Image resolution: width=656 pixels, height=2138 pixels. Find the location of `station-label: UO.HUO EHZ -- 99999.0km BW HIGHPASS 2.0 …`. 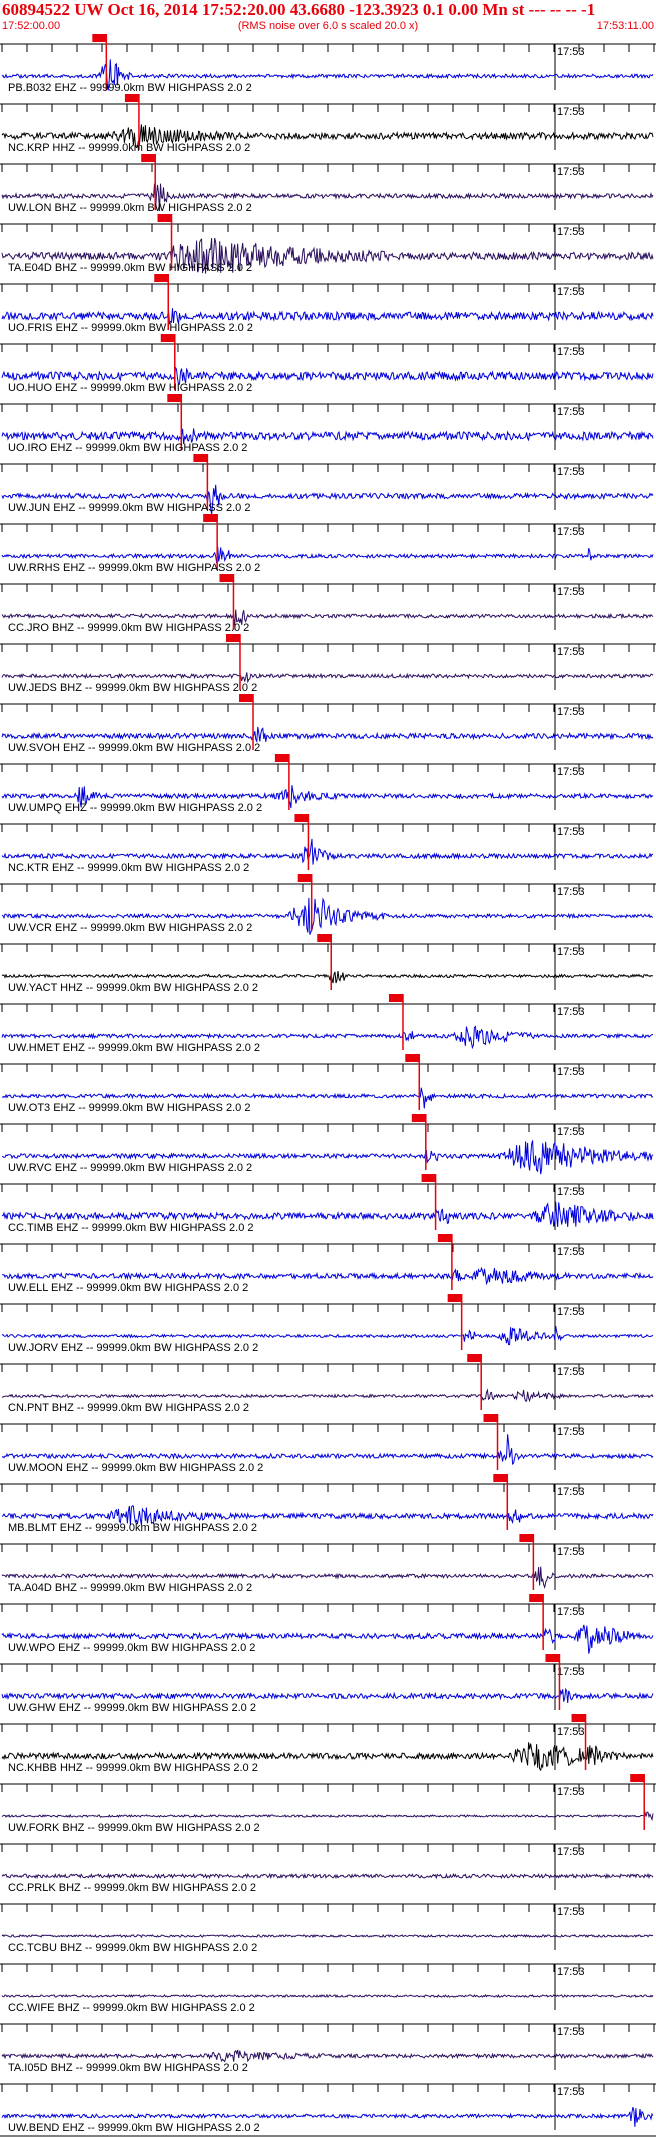

station-label: UO.HUO EHZ -- 99999.0km BW HIGHPASS 2.0 … is located at coordinates (130, 388).